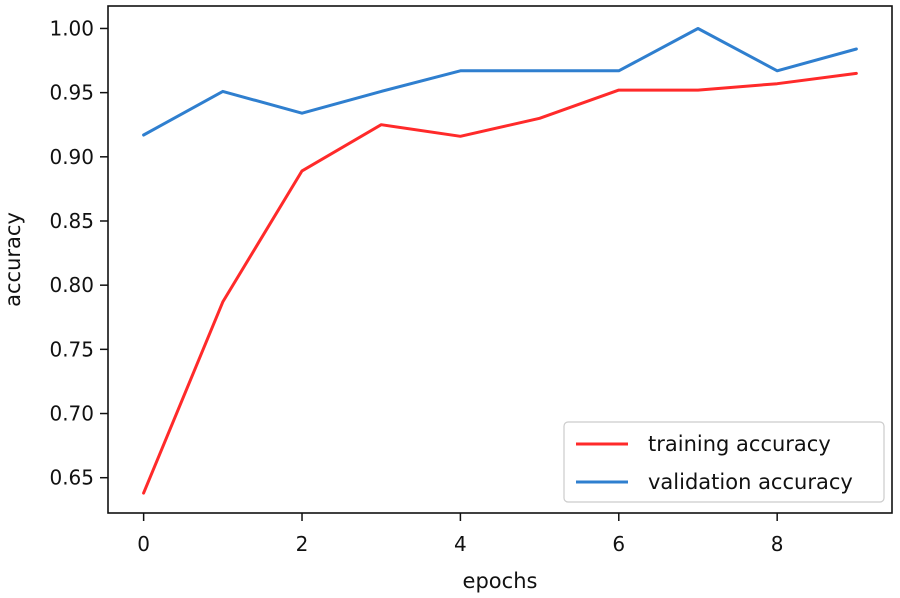  What do you see at coordinates (302, 544) in the screenshot?
I see `x-tick-label: 2` at bounding box center [302, 544].